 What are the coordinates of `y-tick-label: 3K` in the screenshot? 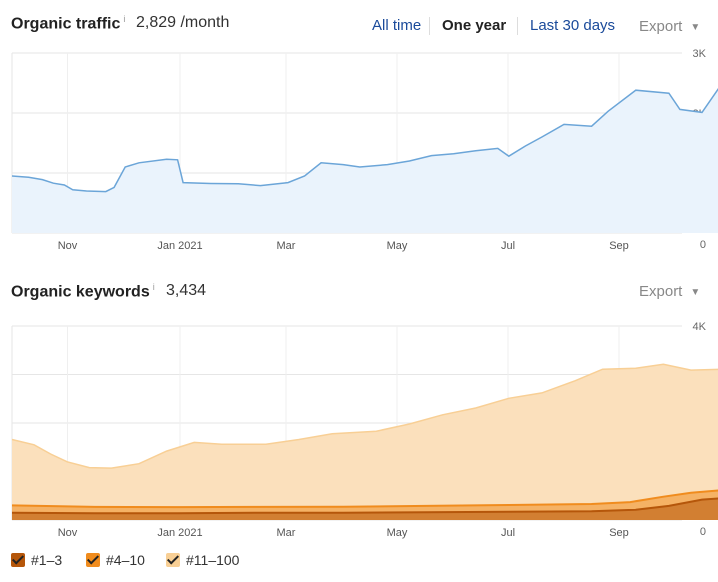 It's located at (700, 54).